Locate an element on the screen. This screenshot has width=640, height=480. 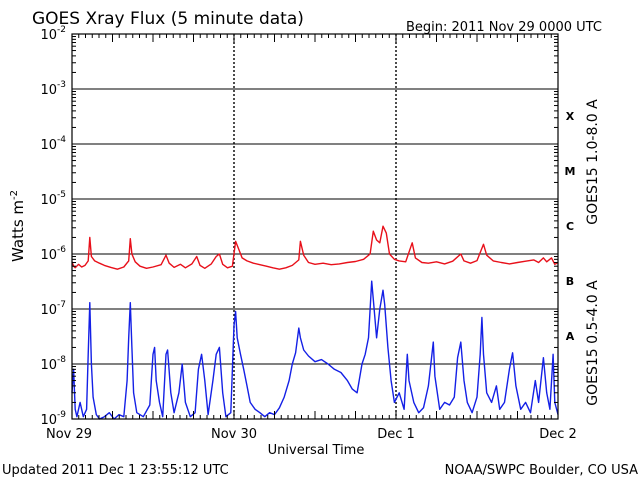
legend-series-short-band: GOES15 0.5-4.0 A is located at coordinates (593, 343).